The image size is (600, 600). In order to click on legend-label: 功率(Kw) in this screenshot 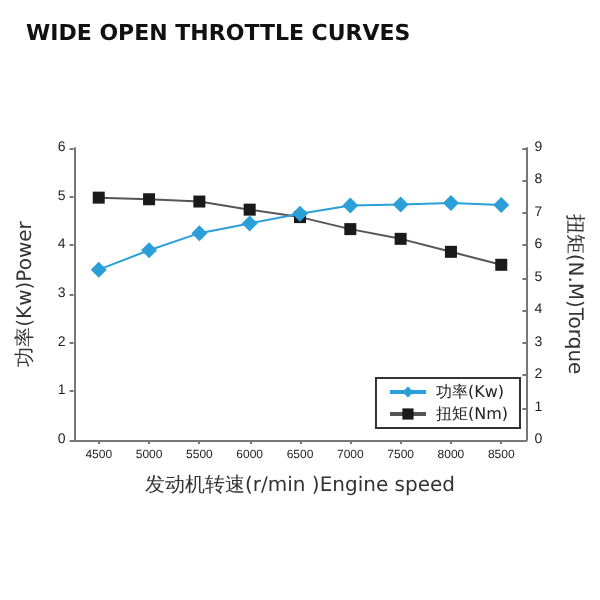, I will do `click(470, 392)`.